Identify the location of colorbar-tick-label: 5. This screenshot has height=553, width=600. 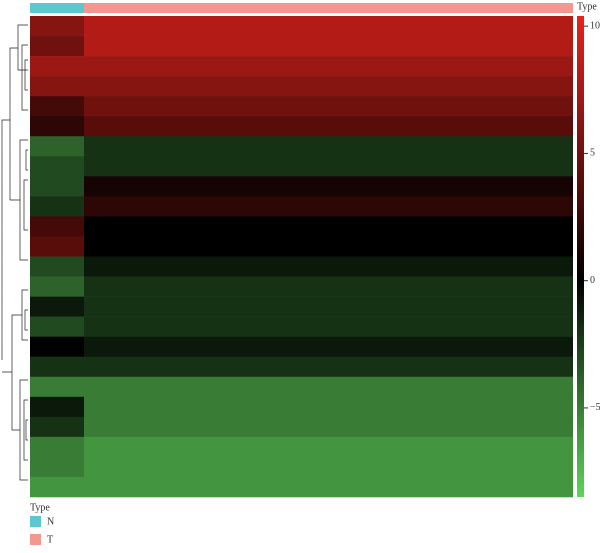
(592, 153).